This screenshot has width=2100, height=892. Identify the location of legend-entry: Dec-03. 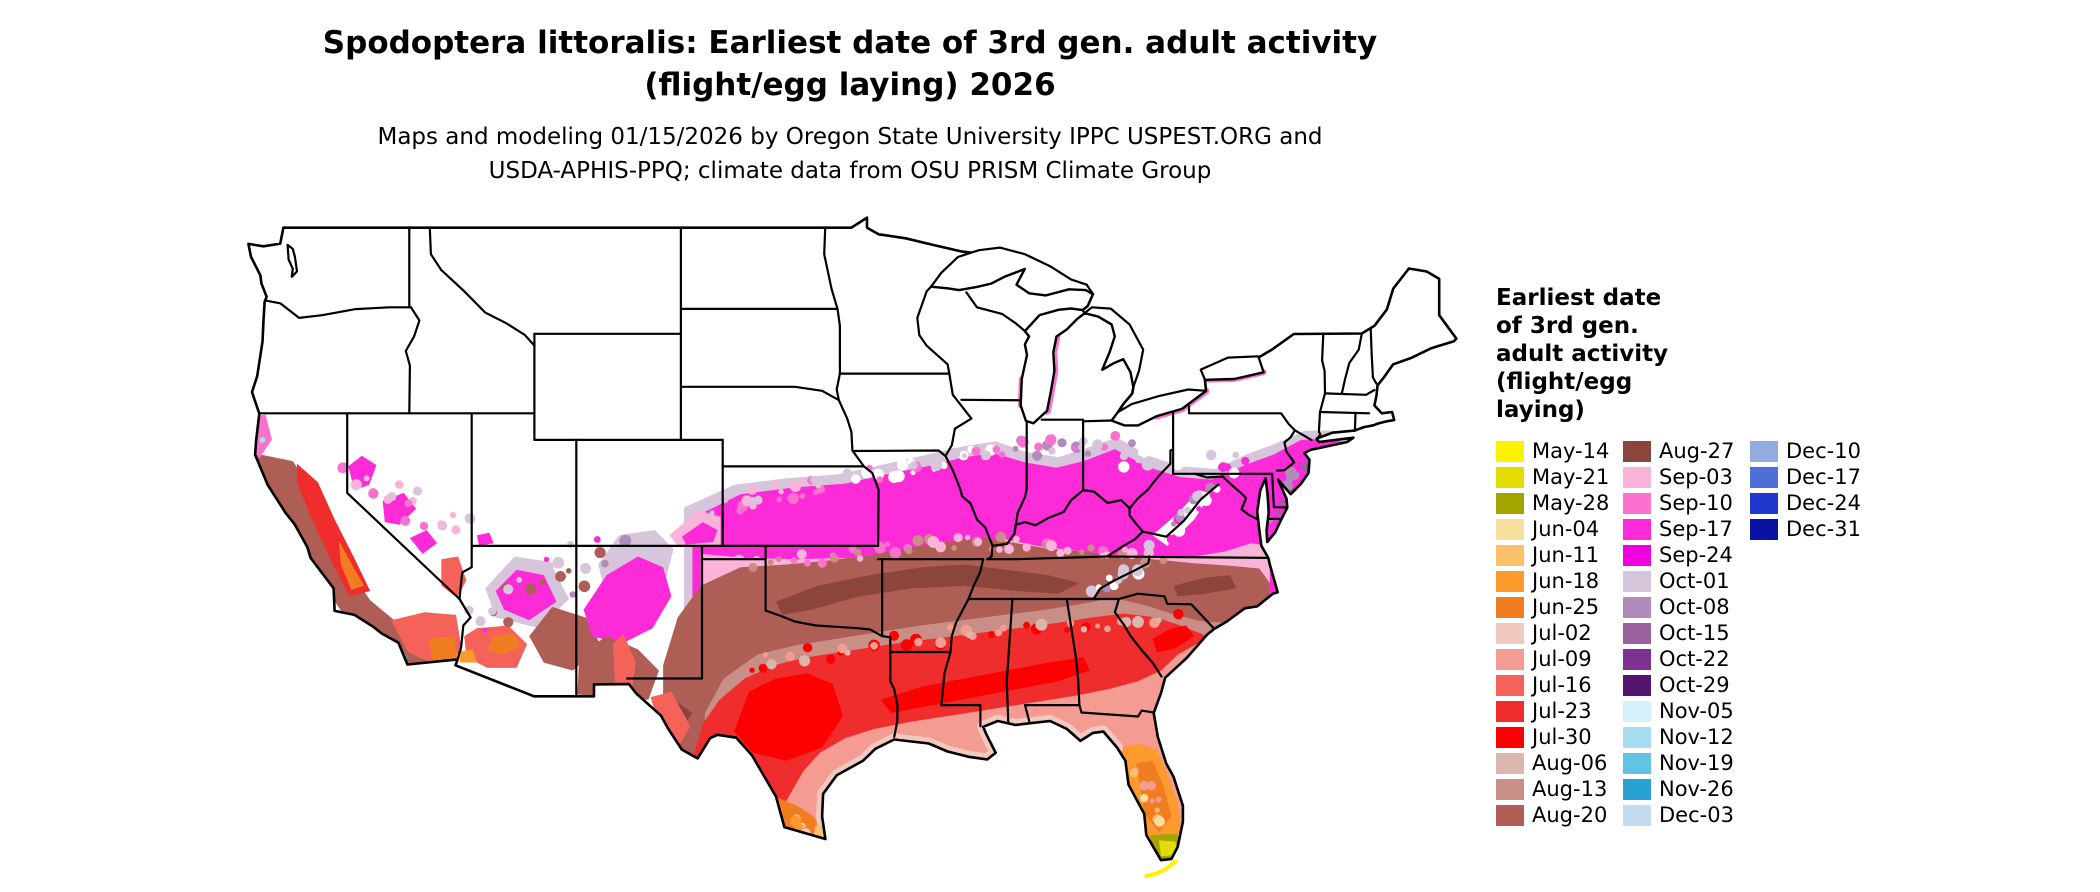
(1686, 815).